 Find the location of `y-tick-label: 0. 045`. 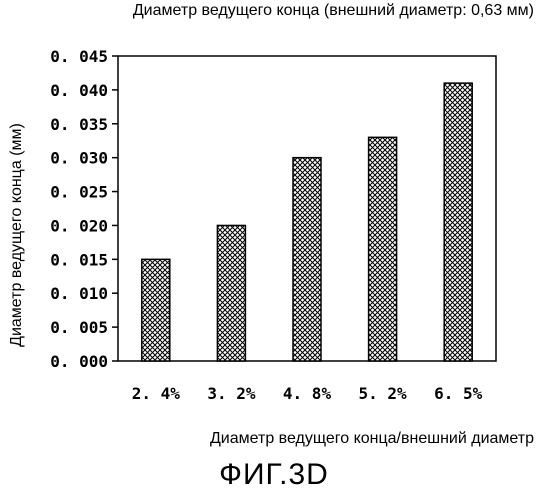

y-tick-label: 0. 045 is located at coordinates (79, 56).